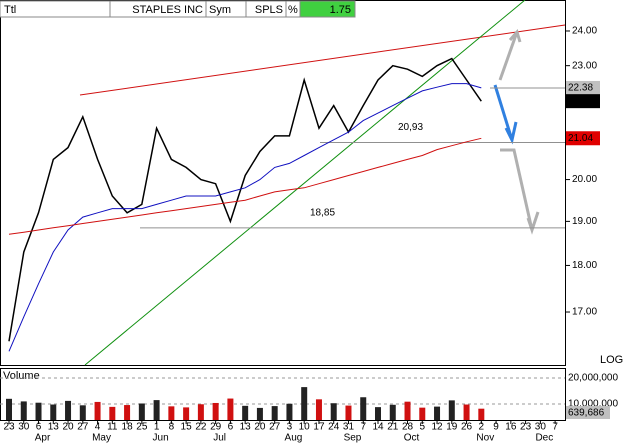 The width and height of the screenshot is (624, 444). I want to click on x-tick-label: 16, so click(511, 427).